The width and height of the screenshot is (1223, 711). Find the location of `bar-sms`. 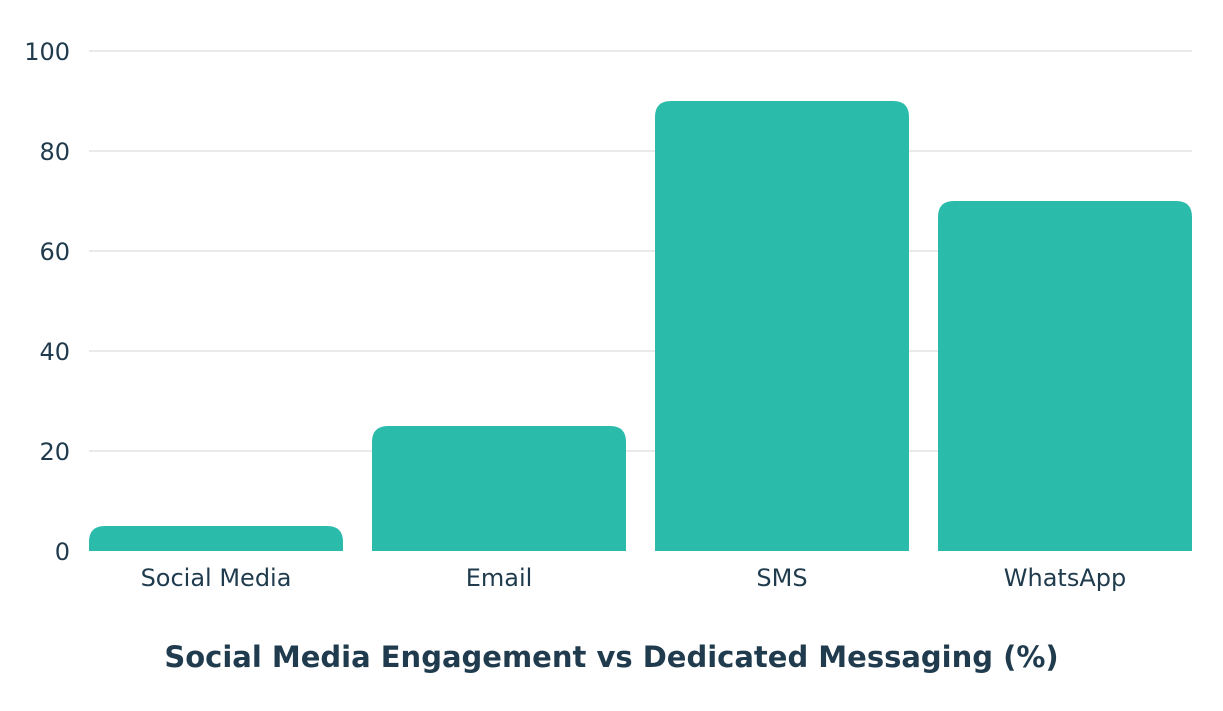

bar-sms is located at coordinates (782, 326).